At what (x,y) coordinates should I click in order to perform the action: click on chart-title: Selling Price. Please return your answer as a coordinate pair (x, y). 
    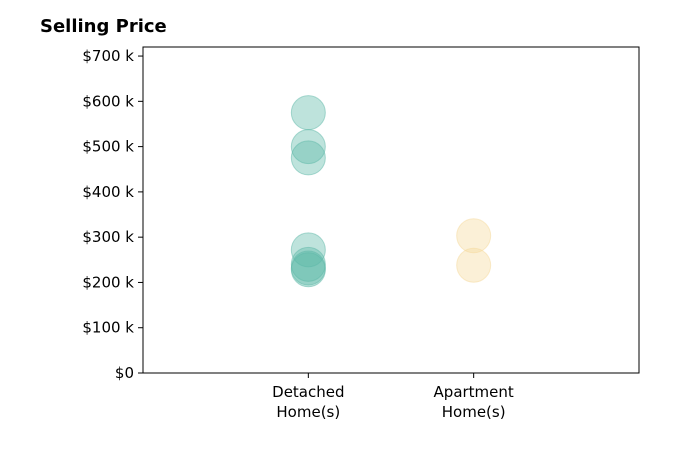
    Looking at the image, I should click on (103, 26).